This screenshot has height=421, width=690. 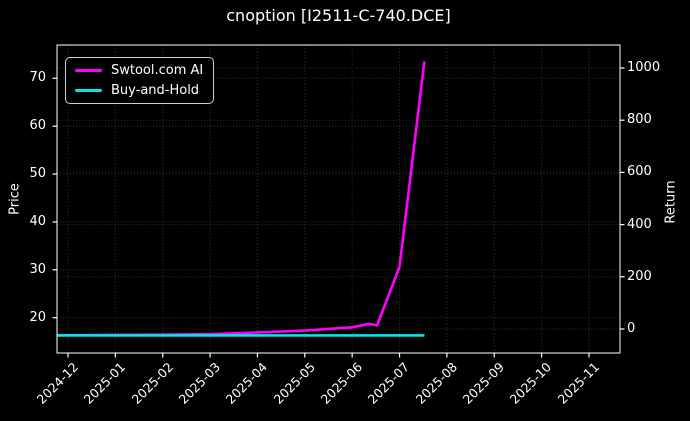 I want to click on legend-label: Buy-and-Hold, so click(x=155, y=90).